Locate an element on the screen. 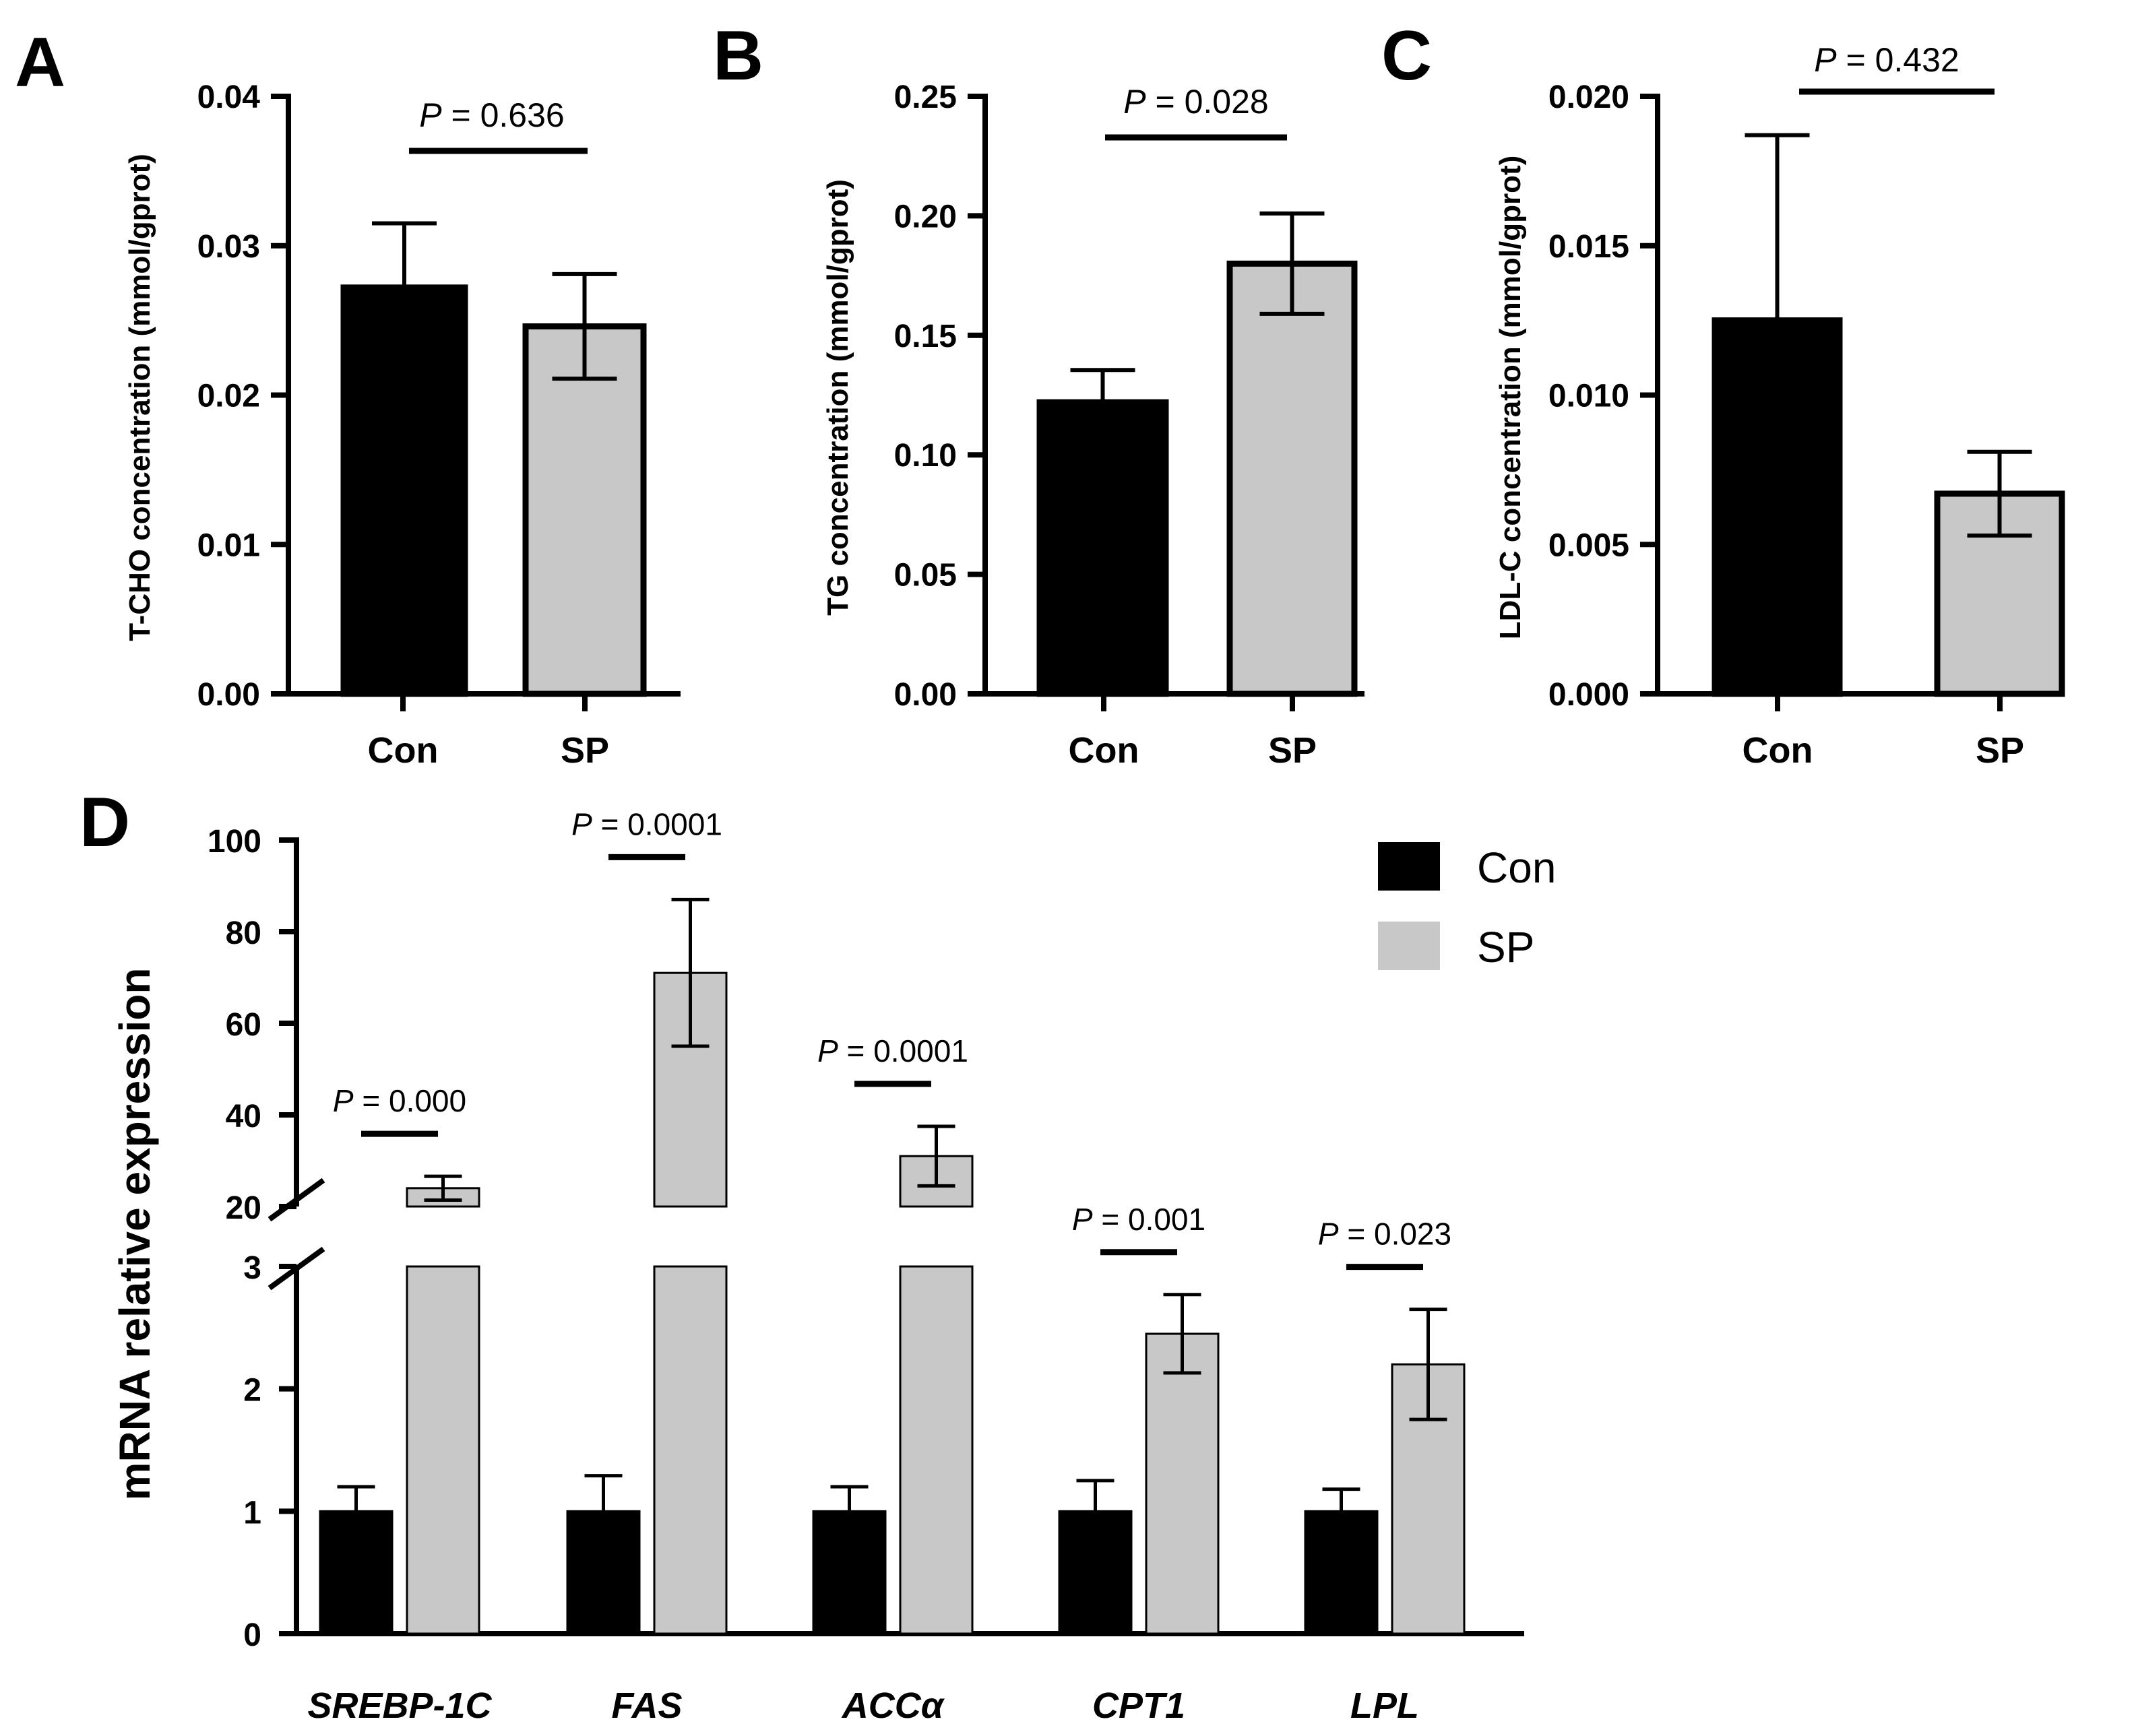 The height and width of the screenshot is (1736, 2134). chart-d-p-value: P = 0.000 is located at coordinates (399, 1100).